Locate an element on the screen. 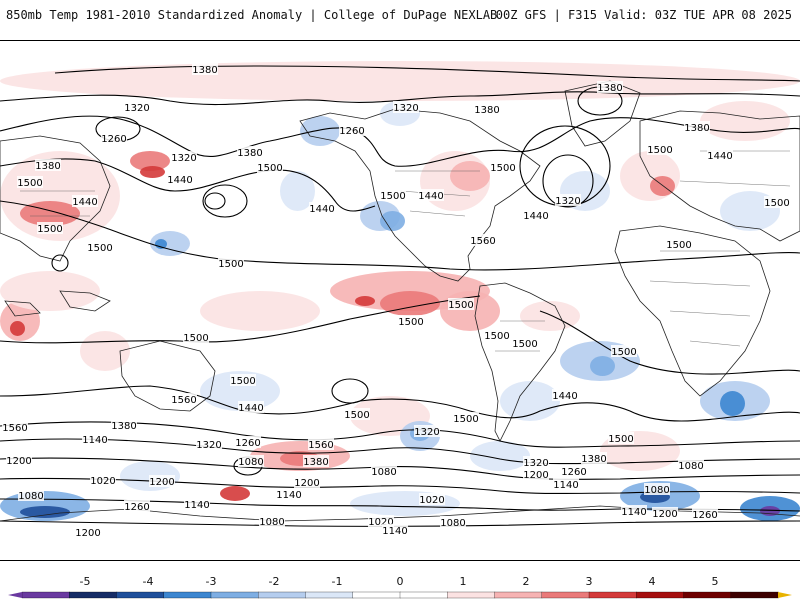  colorbar-tick-label: -2 is located at coordinates (274, 581).